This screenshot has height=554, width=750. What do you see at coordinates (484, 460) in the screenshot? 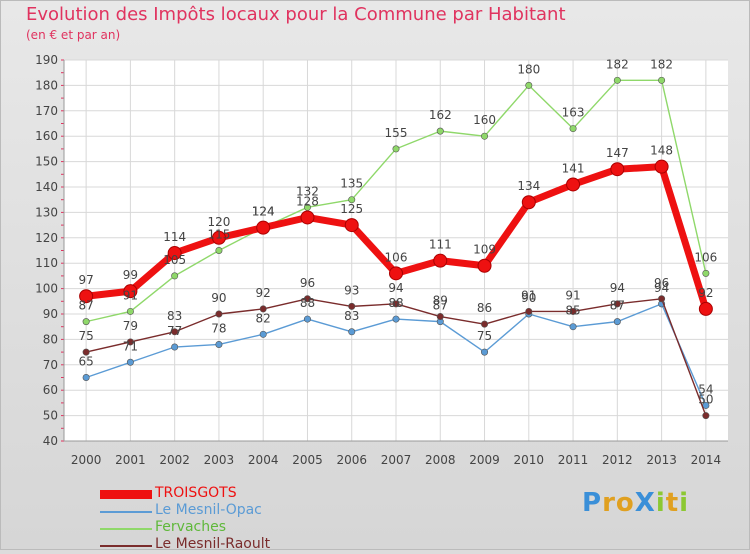
I see `x-tick-label: 2009` at bounding box center [484, 460].